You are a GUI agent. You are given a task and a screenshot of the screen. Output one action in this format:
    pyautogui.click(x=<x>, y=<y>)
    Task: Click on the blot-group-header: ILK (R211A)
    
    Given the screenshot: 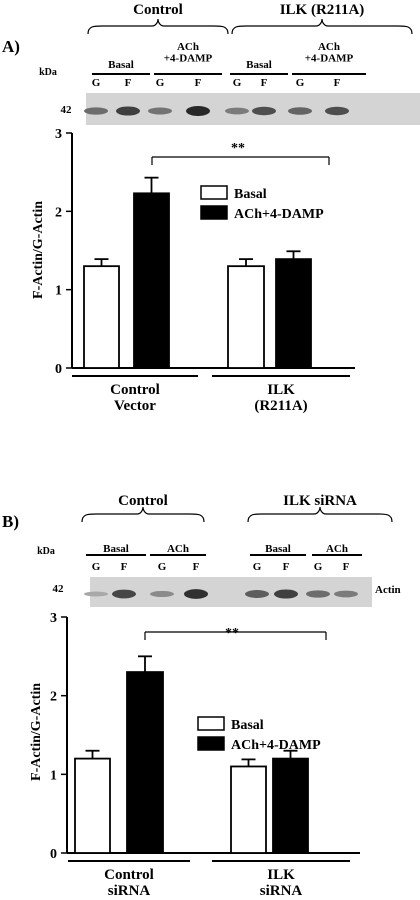 What is the action you would take?
    pyautogui.click(x=322, y=10)
    